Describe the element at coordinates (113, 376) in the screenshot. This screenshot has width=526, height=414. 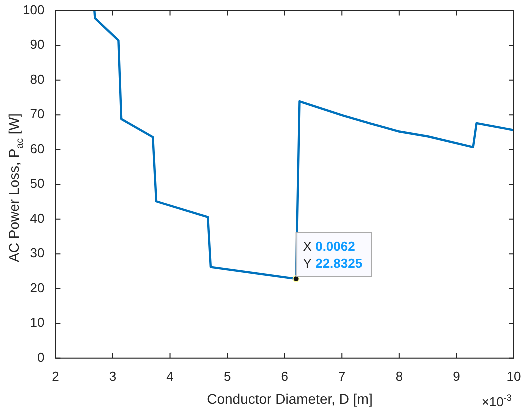
I see `x-tick-label: 3` at that location.